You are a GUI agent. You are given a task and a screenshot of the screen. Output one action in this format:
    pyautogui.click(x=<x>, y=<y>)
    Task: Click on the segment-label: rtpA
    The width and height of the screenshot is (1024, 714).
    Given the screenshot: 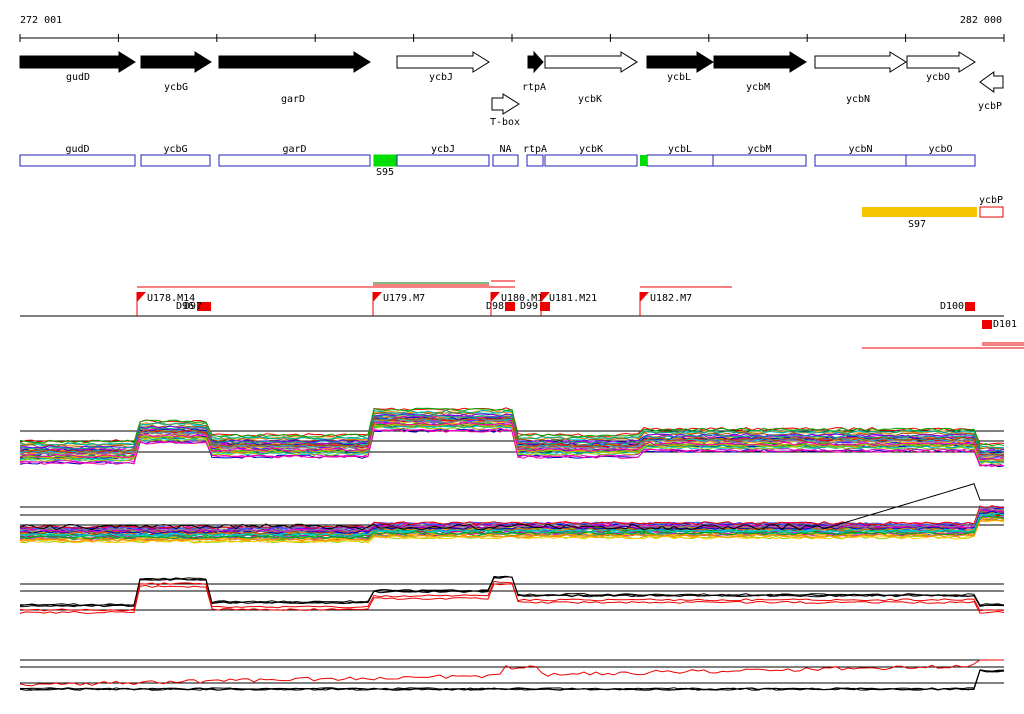 What is the action you would take?
    pyautogui.click(x=535, y=149)
    